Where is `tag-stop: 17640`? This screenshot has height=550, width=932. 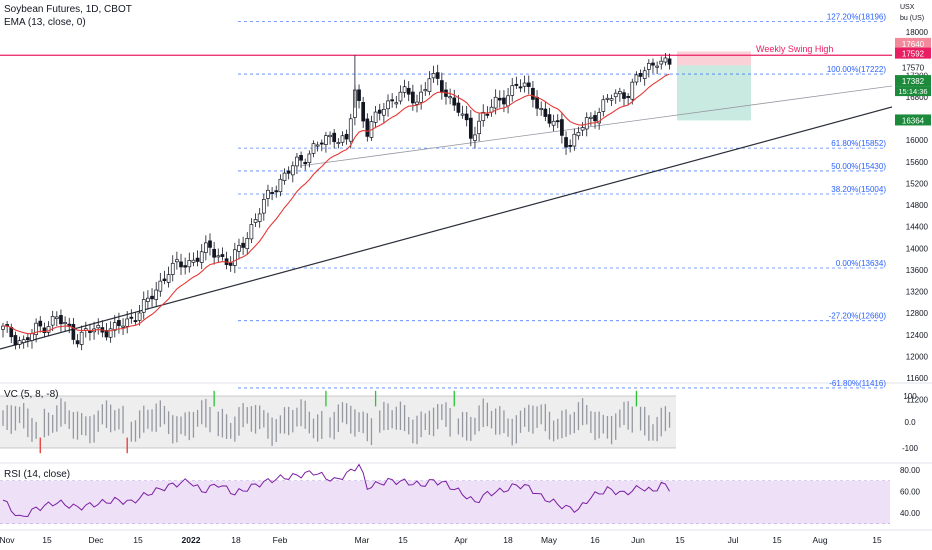 tag-stop: 17640 is located at coordinates (913, 44).